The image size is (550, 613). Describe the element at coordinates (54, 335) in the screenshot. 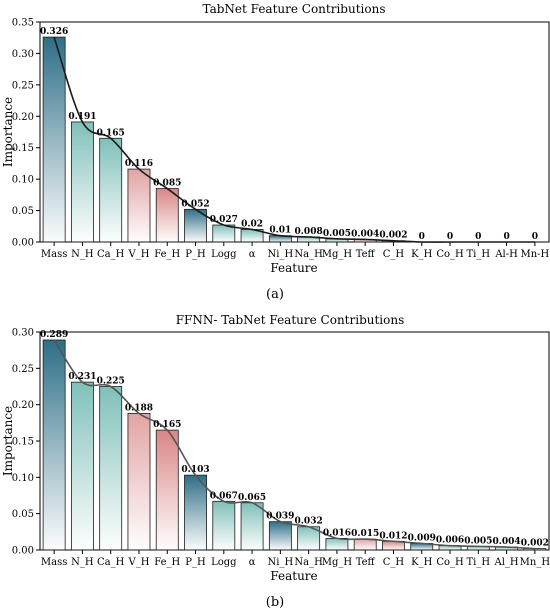

I see `bar-value-label: 0.289` at that location.